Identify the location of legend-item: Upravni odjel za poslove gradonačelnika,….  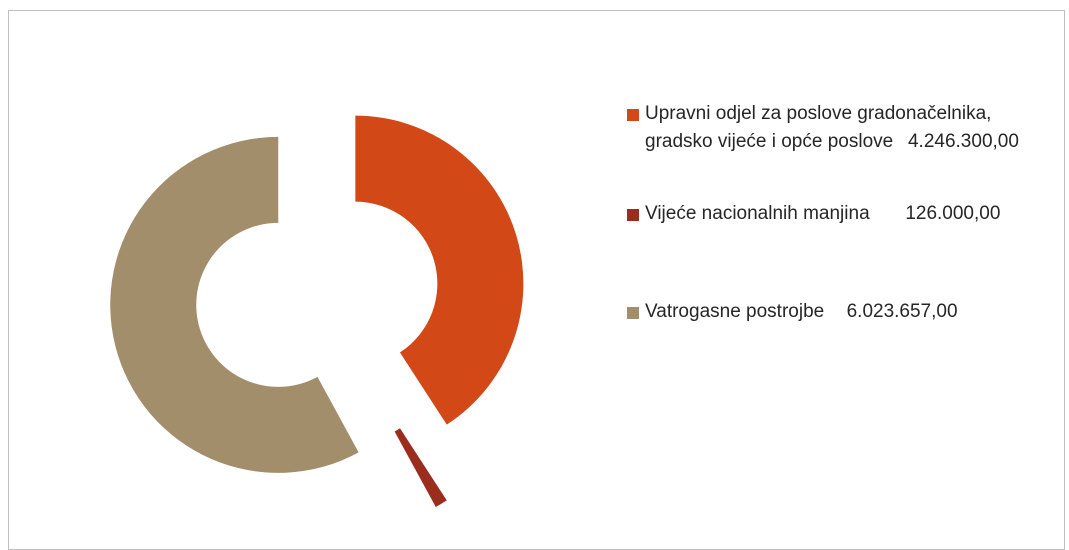
(837, 128).